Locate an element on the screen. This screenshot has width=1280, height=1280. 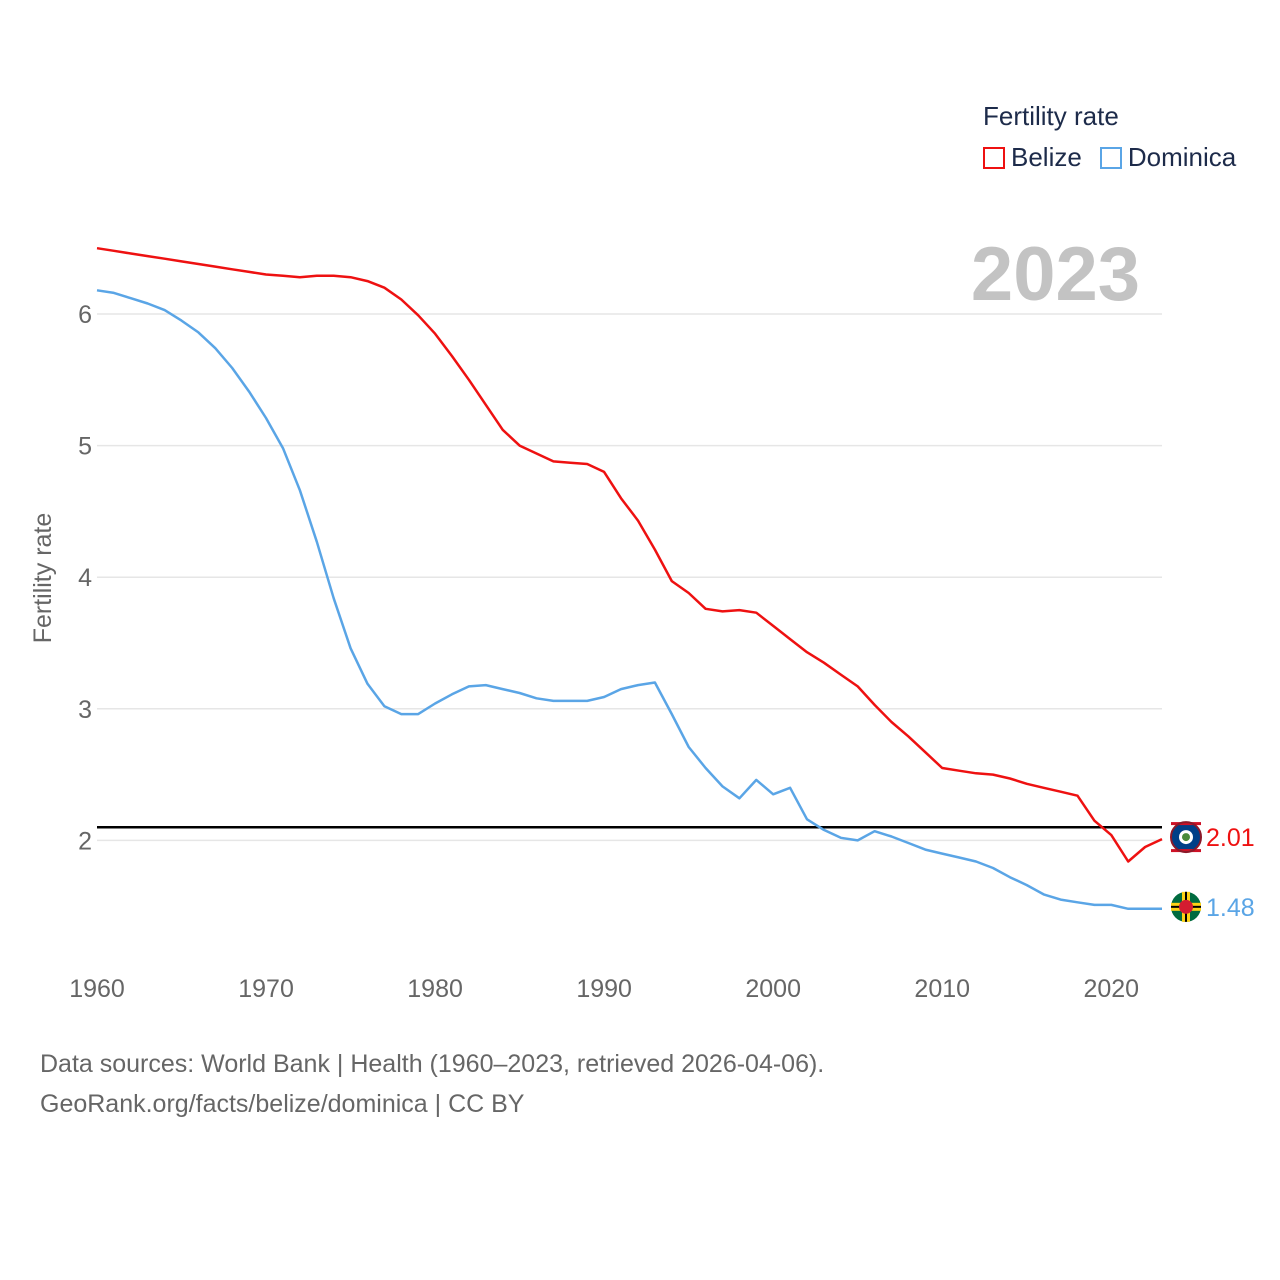
legend: Fertility rate Belize Dominica is located at coordinates (1118, 136).